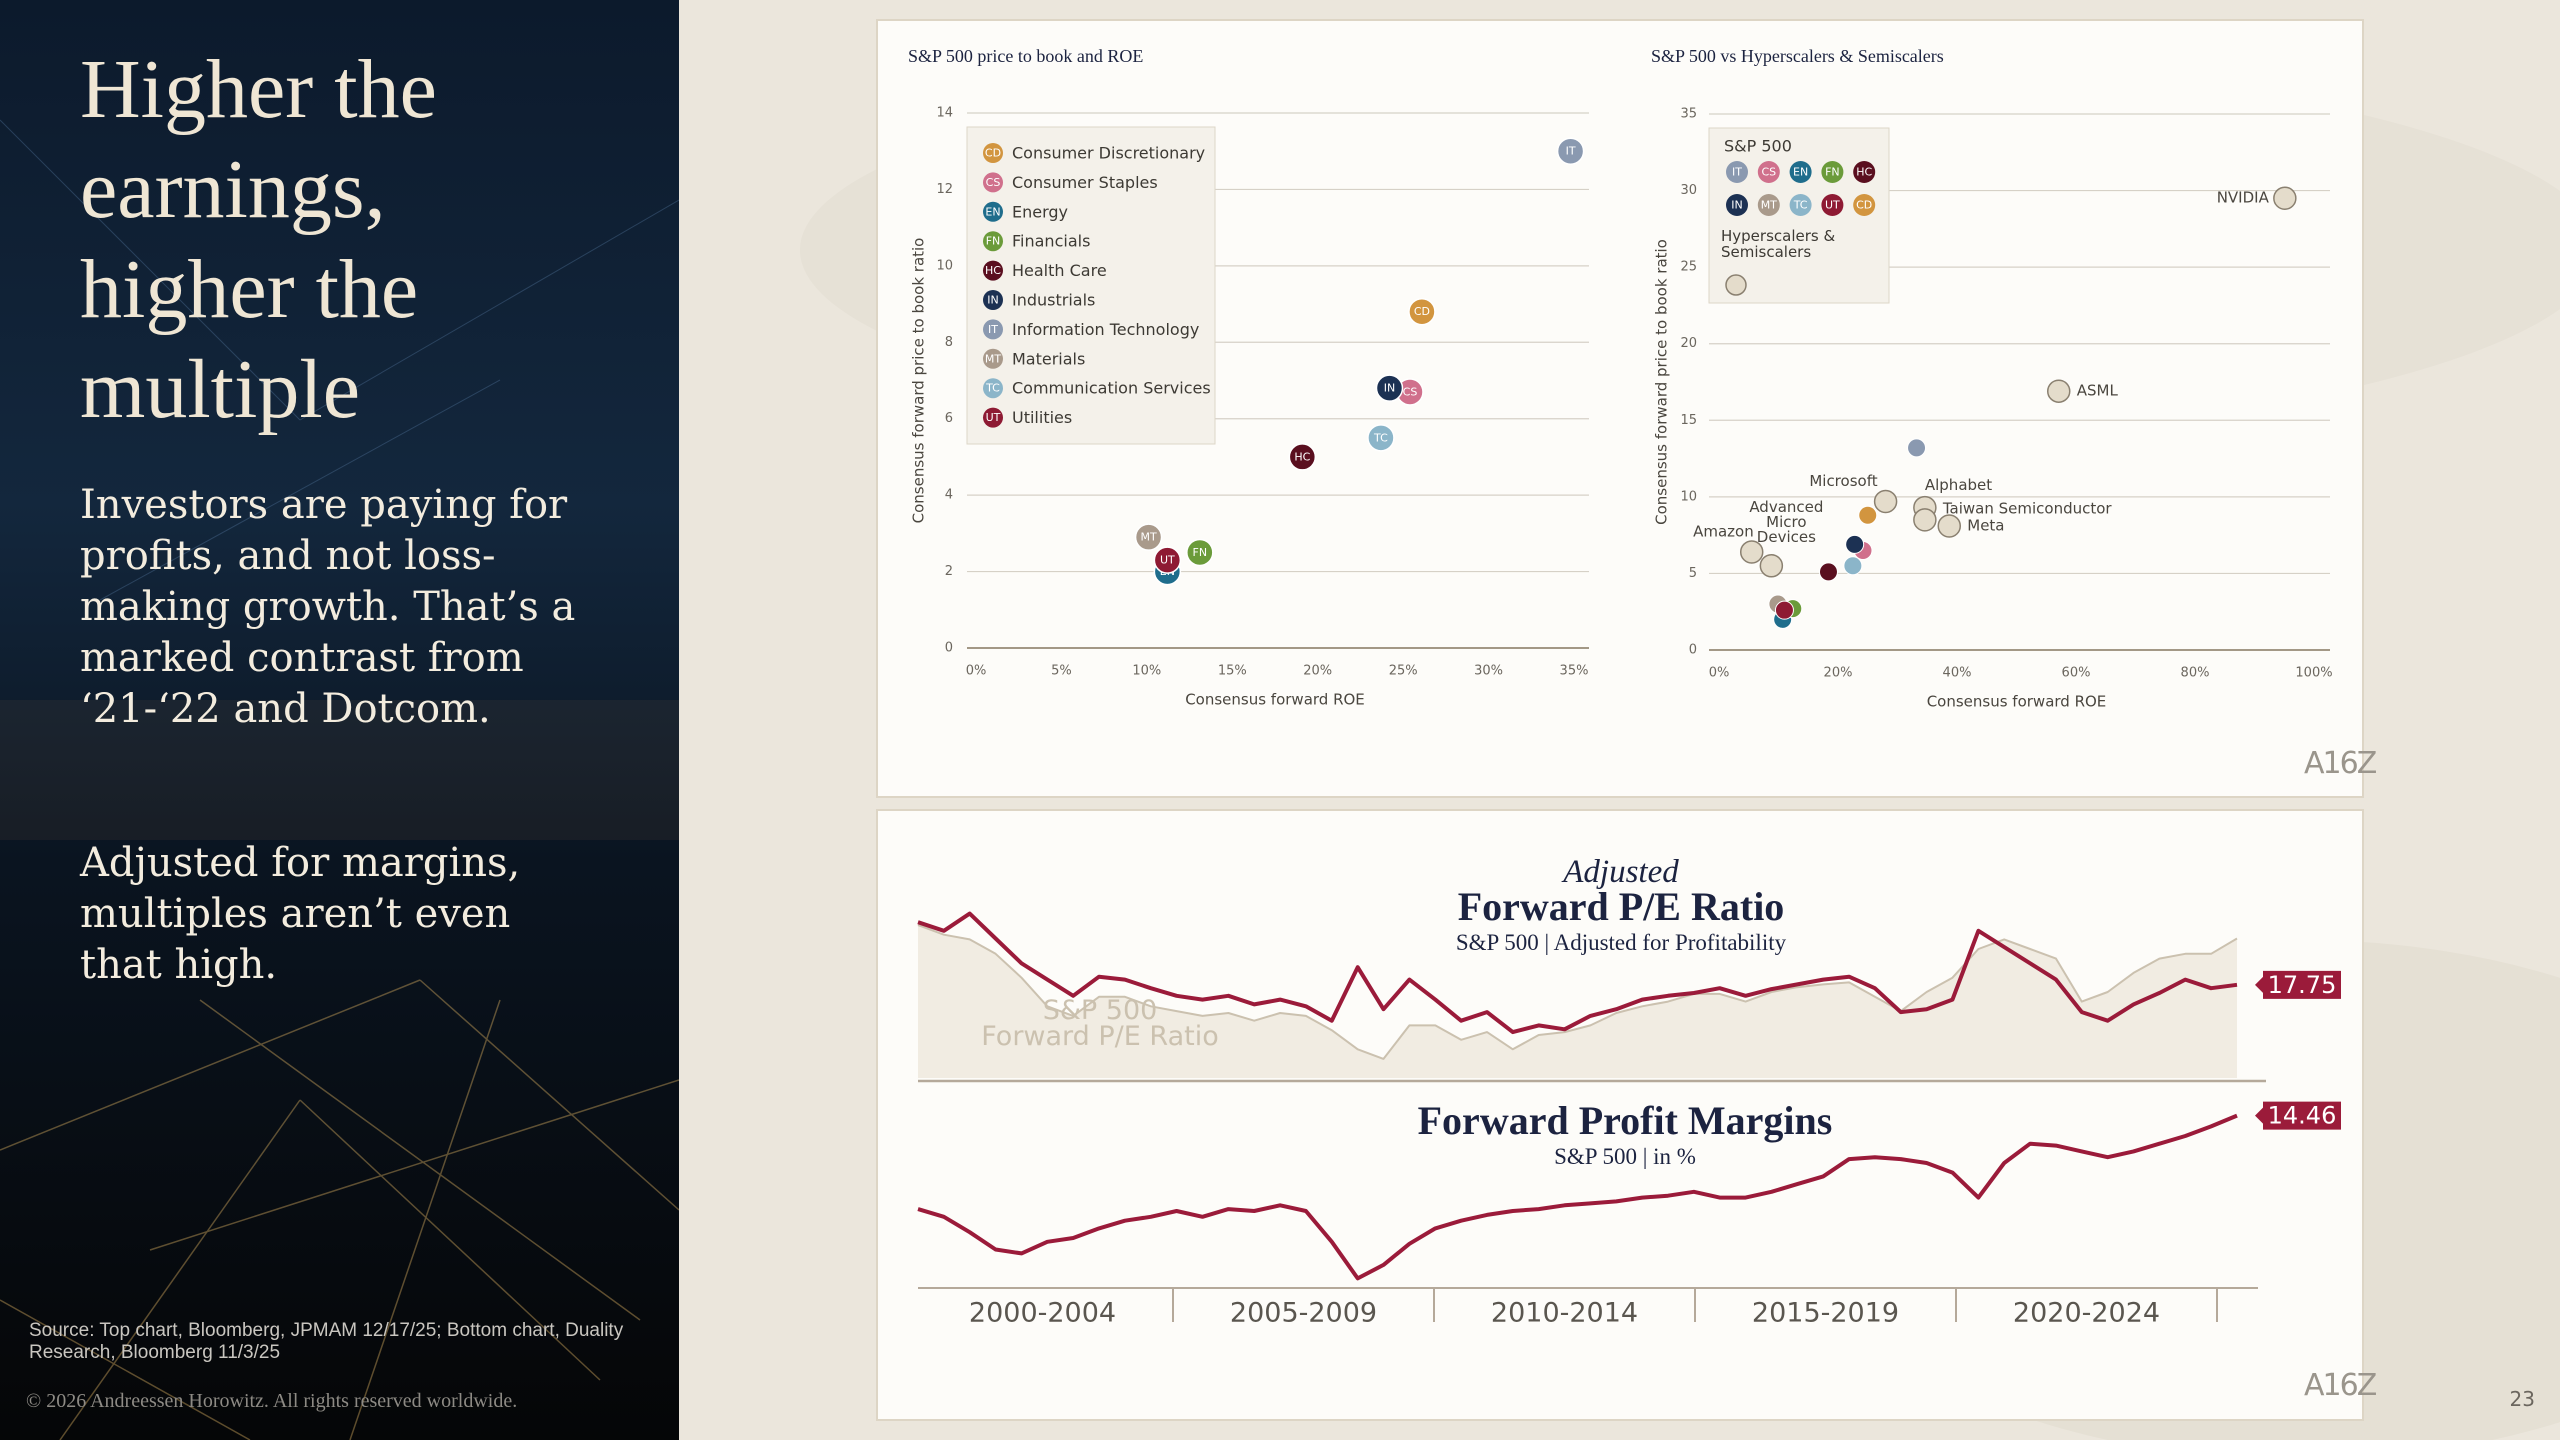 The height and width of the screenshot is (1440, 2560). What do you see at coordinates (1111, 388) in the screenshot?
I see `legend-label: Communication Services` at bounding box center [1111, 388].